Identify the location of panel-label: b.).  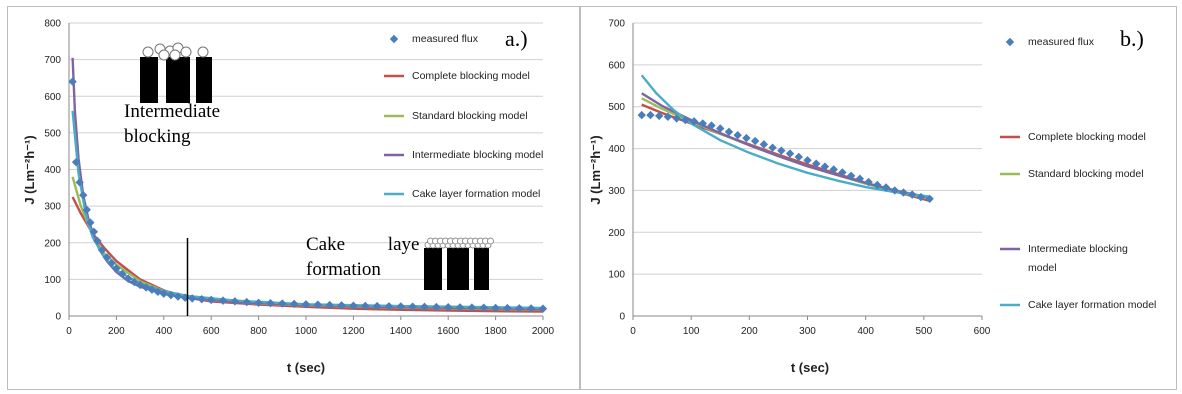
(1132, 38).